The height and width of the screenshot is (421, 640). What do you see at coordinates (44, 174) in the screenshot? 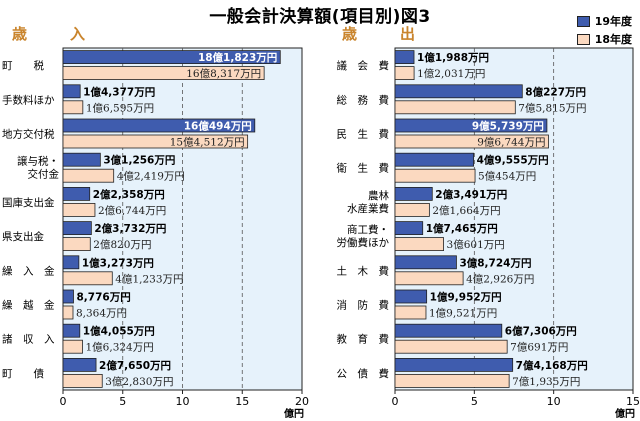
I see `revenue-category-label: 交付金` at bounding box center [44, 174].